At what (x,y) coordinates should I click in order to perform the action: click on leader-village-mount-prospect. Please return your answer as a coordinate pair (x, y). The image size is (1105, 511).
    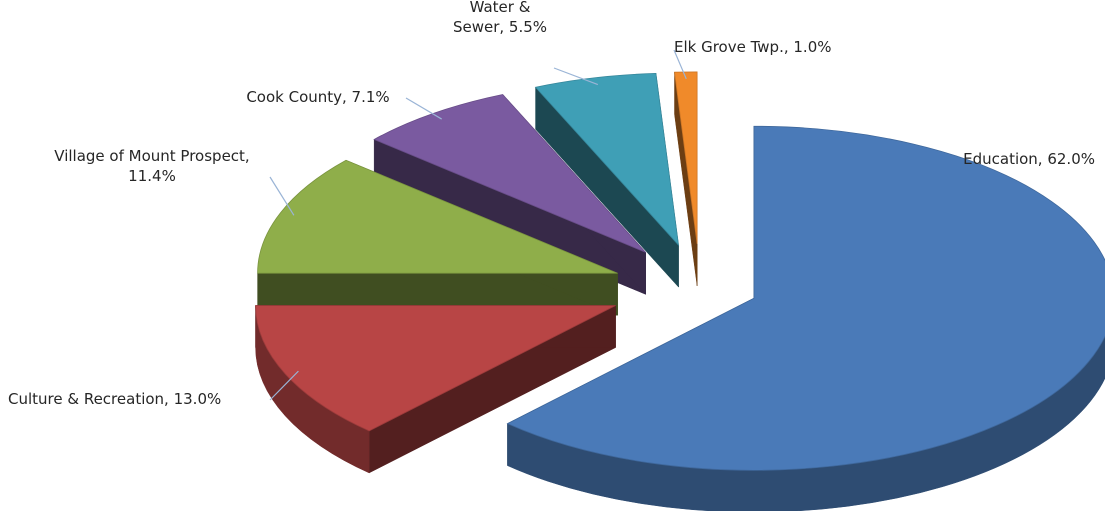
    Looking at the image, I should click on (282, 196).